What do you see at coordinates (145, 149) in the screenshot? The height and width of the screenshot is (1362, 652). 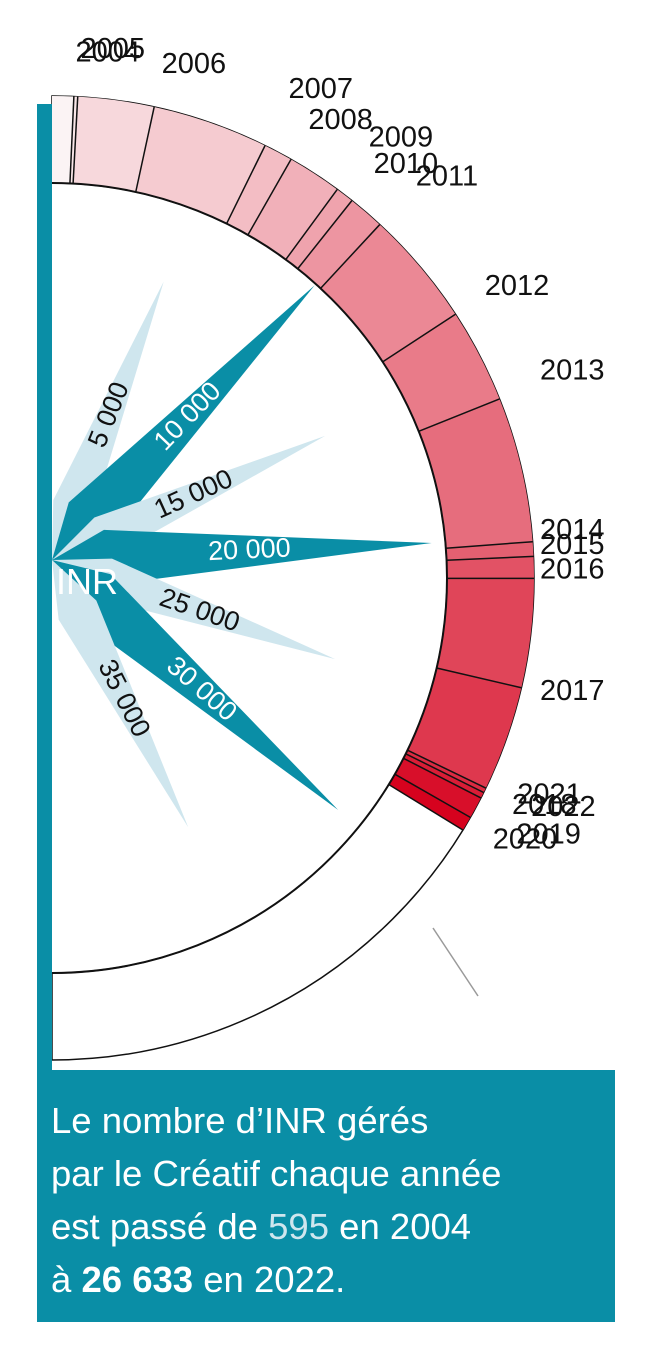 I see `ring-divider-2006` at bounding box center [145, 149].